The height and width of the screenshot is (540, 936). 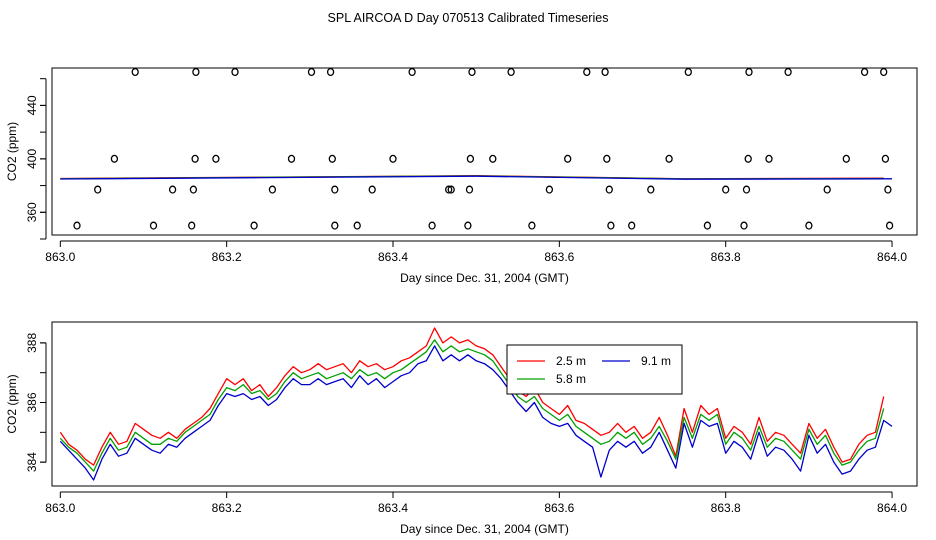 I want to click on legend-label-9-1m: 9.1 m, so click(x=656, y=361).